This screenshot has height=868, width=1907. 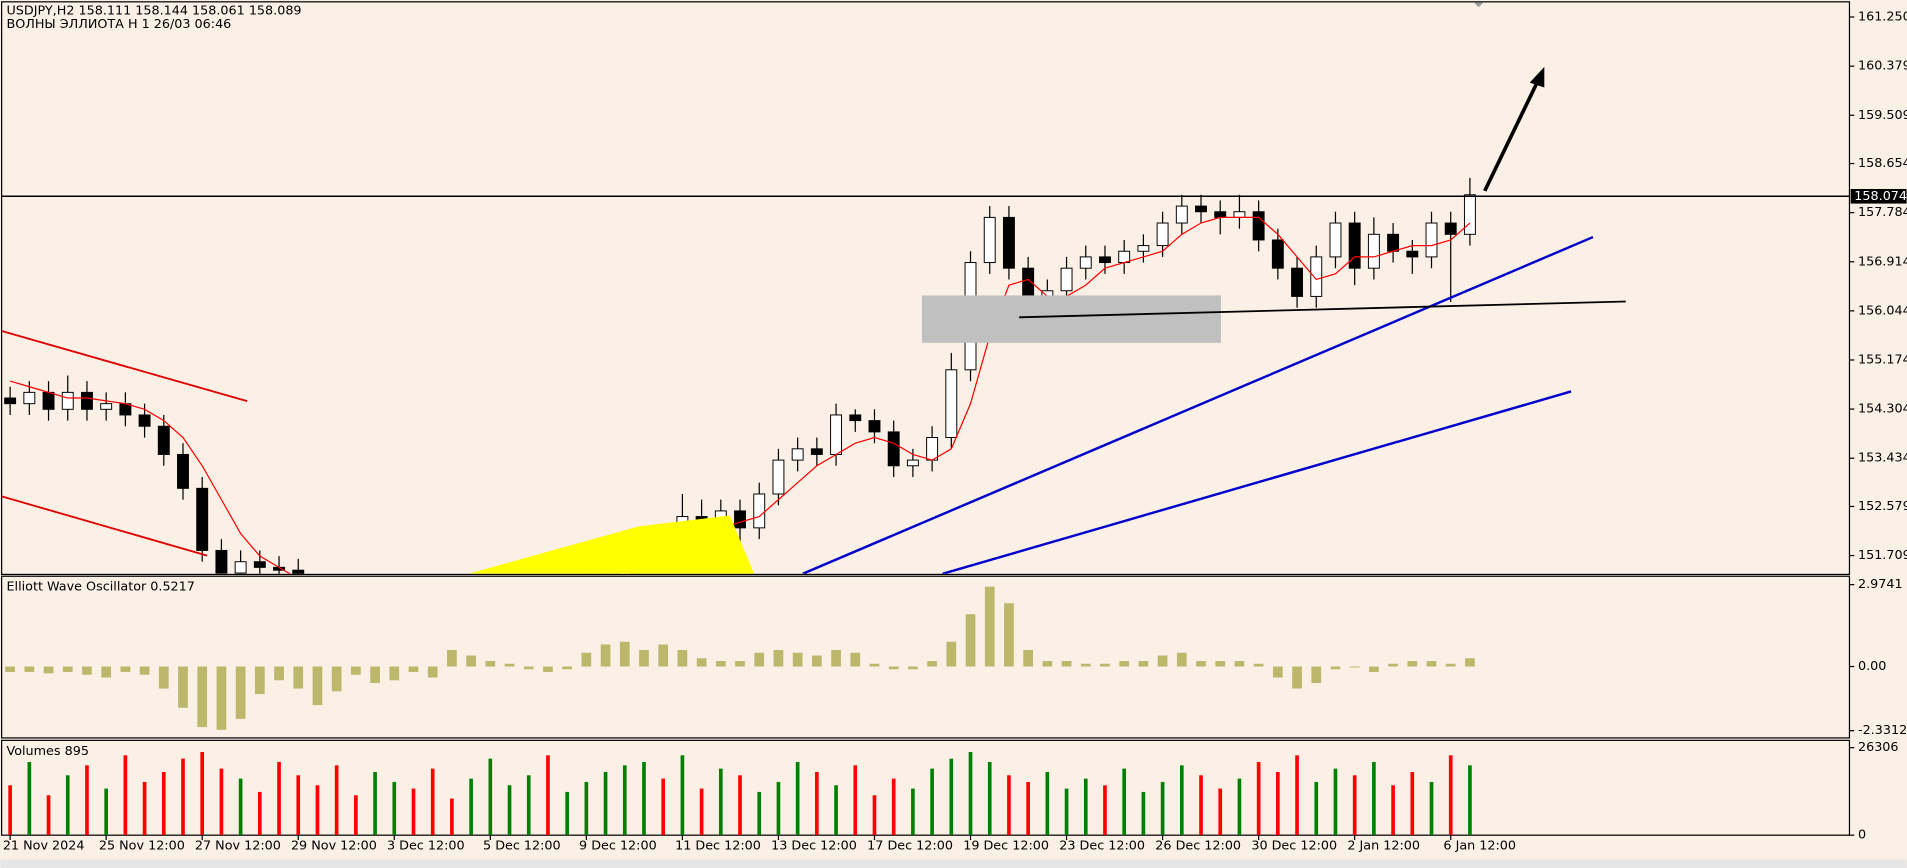 What do you see at coordinates (522, 846) in the screenshot?
I see `x-tick-label: 5 Dec 12:00` at bounding box center [522, 846].